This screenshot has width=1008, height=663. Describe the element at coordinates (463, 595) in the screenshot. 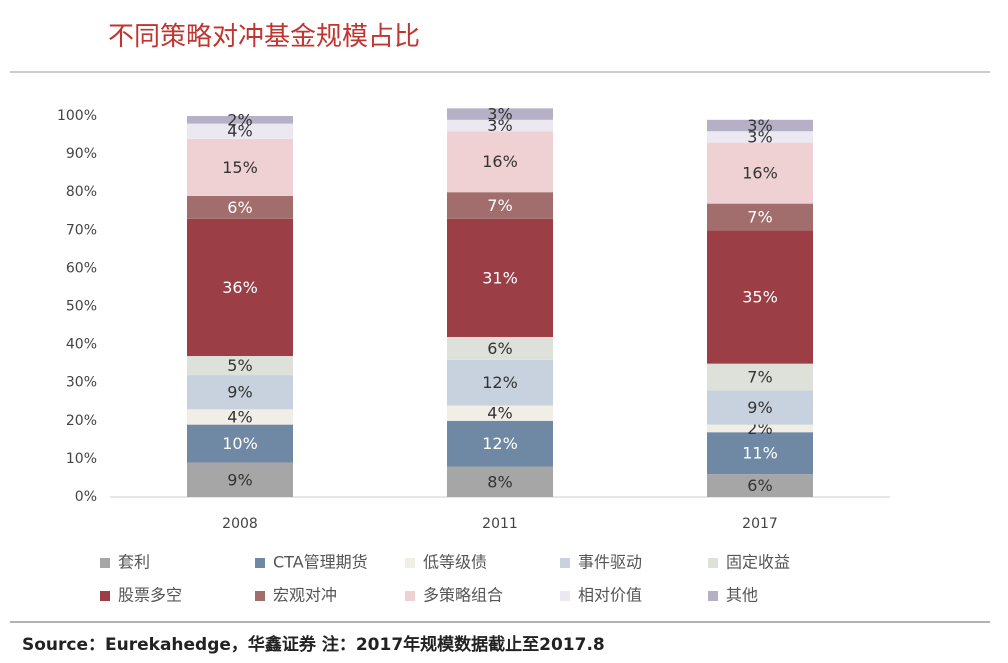

I see `legend-label: 多策略组合` at that location.